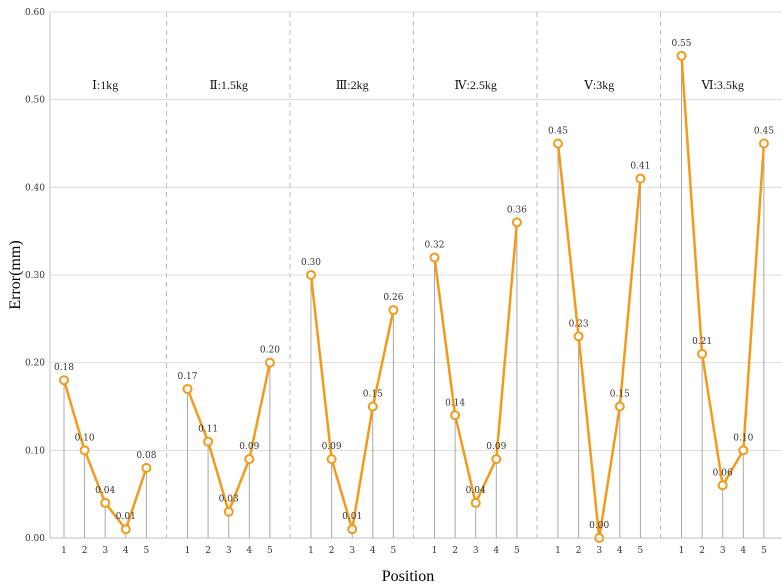  What do you see at coordinates (721, 85) in the screenshot?
I see `group-label-6: Ⅵ:3.5kg` at bounding box center [721, 85].